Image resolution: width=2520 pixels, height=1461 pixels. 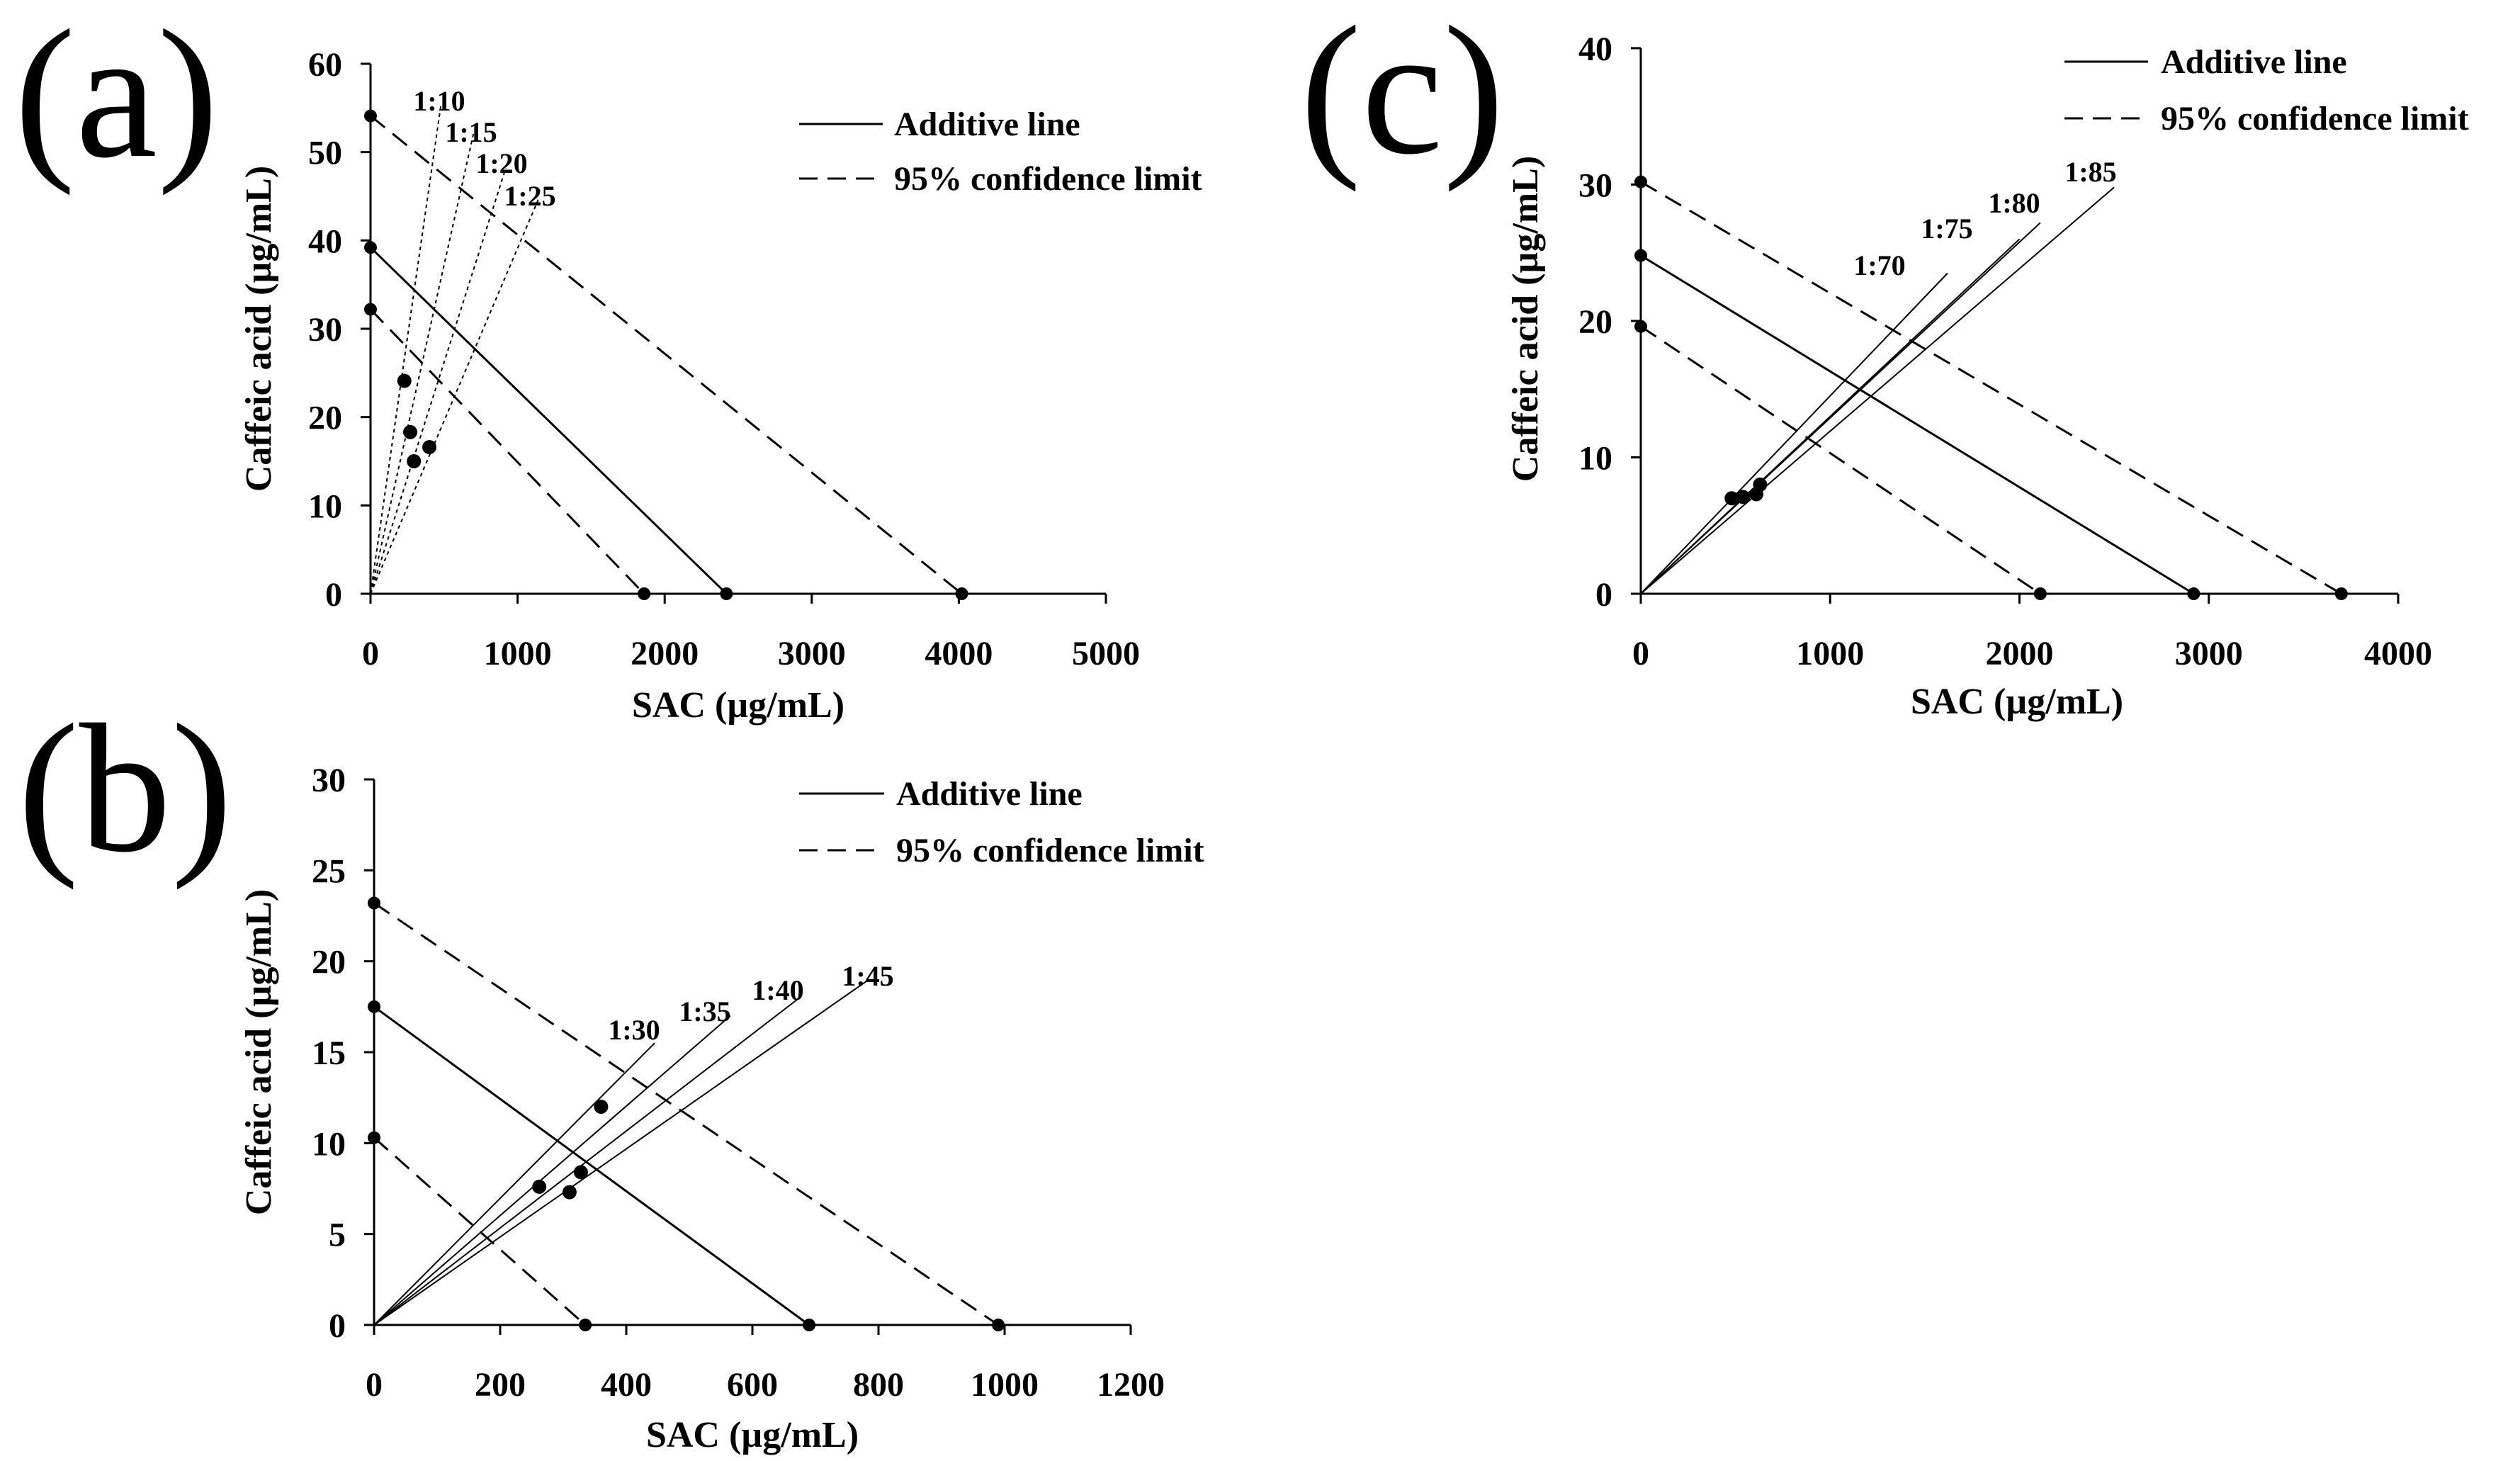 I want to click on y-tick-label: 60, so click(x=325, y=65).